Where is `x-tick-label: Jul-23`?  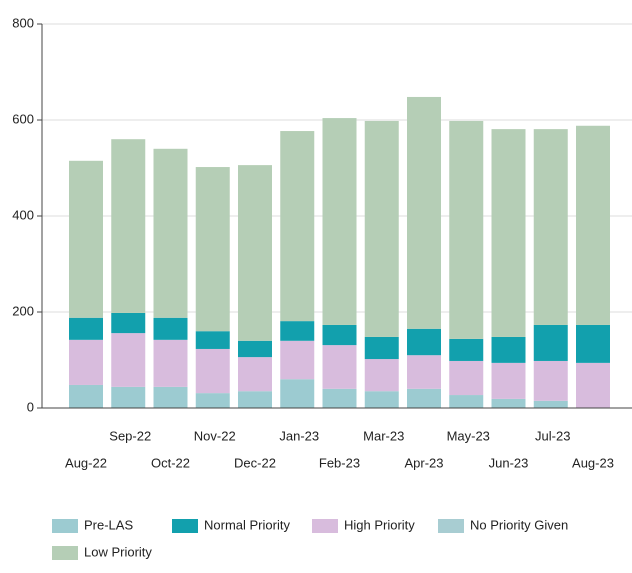 x-tick-label: Jul-23 is located at coordinates (552, 435).